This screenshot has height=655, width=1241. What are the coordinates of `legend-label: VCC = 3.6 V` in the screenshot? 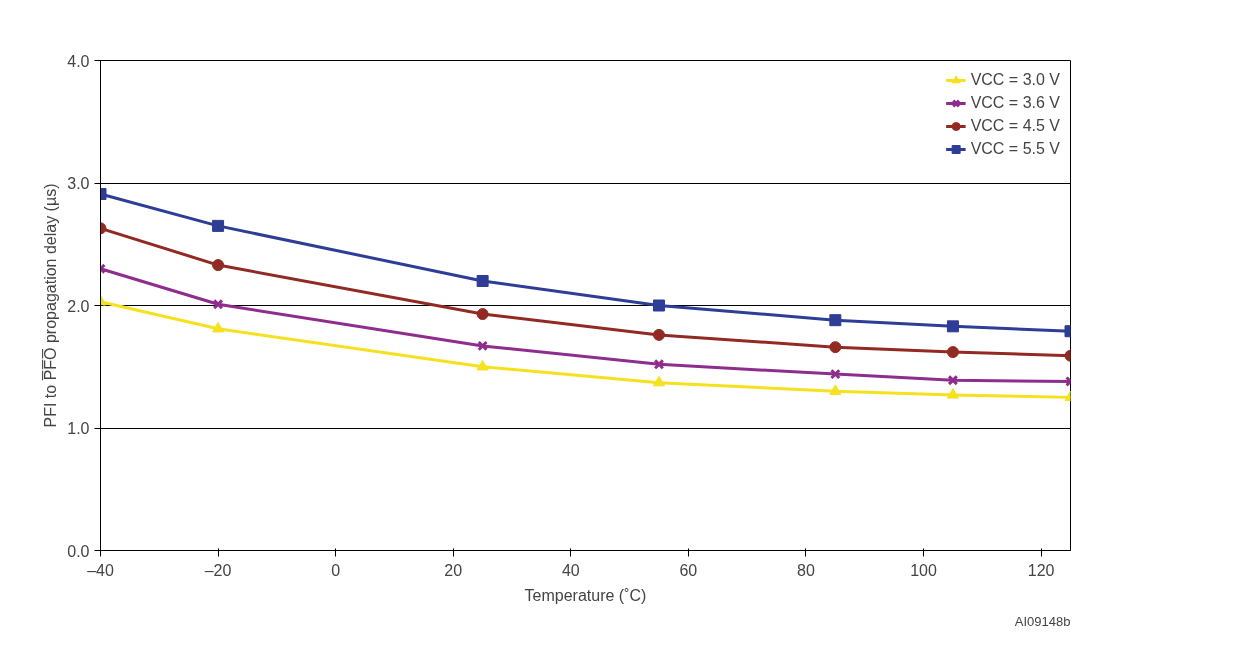 It's located at (1015, 103).